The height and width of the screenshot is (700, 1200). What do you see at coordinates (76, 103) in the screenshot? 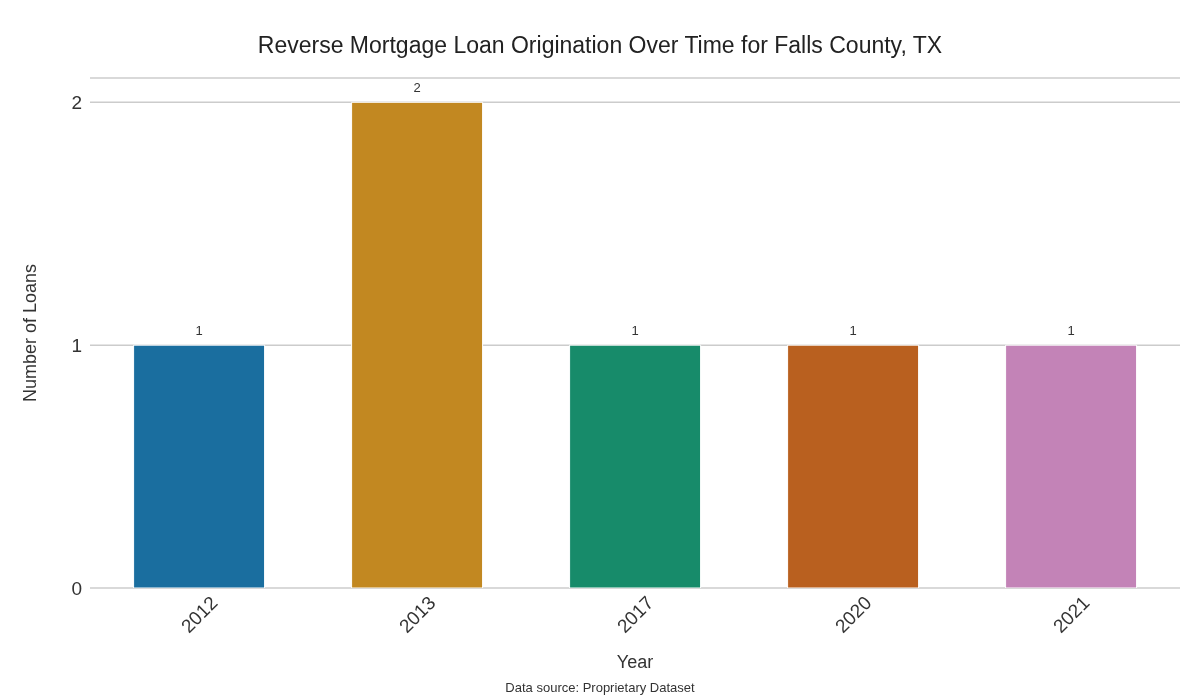
I see `y-tick-label: 2` at bounding box center [76, 103].